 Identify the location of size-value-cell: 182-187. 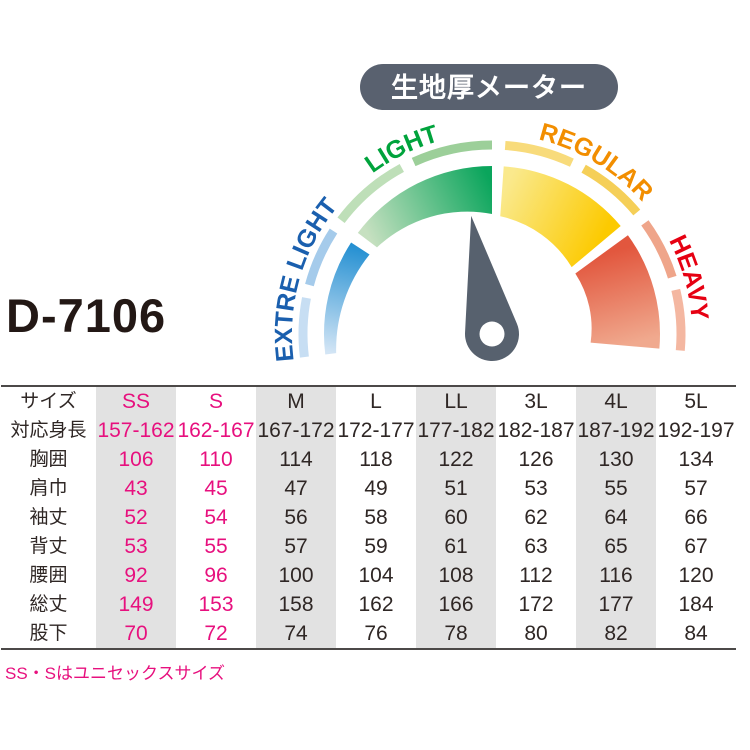
(536, 430).